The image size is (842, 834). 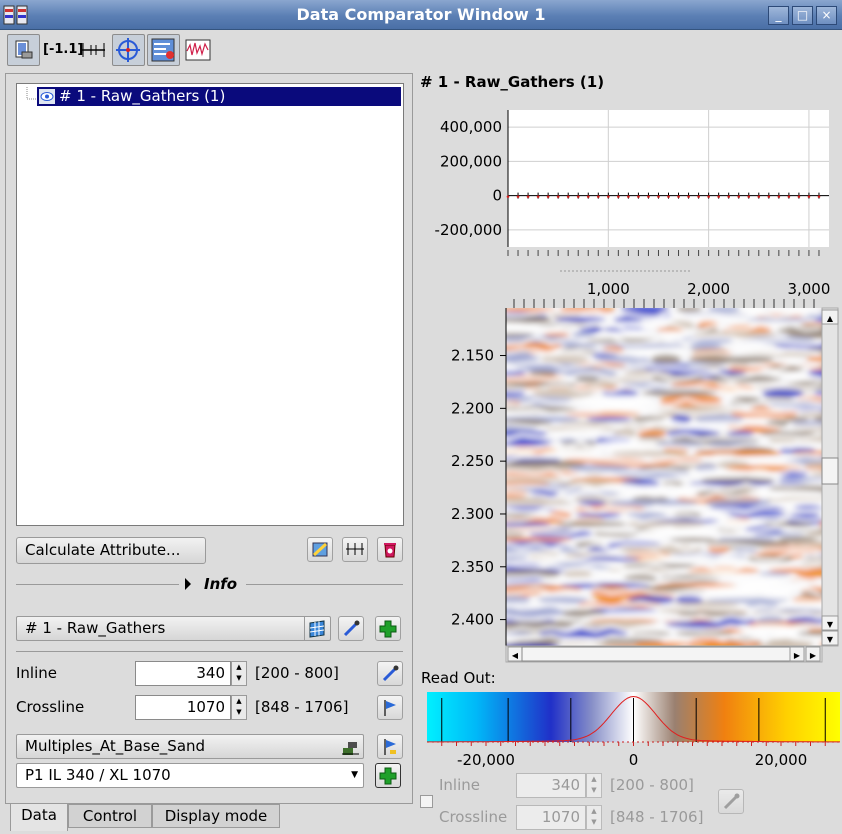 What do you see at coordinates (656, 654) in the screenshot?
I see `horizontal-scroll-thumb` at bounding box center [656, 654].